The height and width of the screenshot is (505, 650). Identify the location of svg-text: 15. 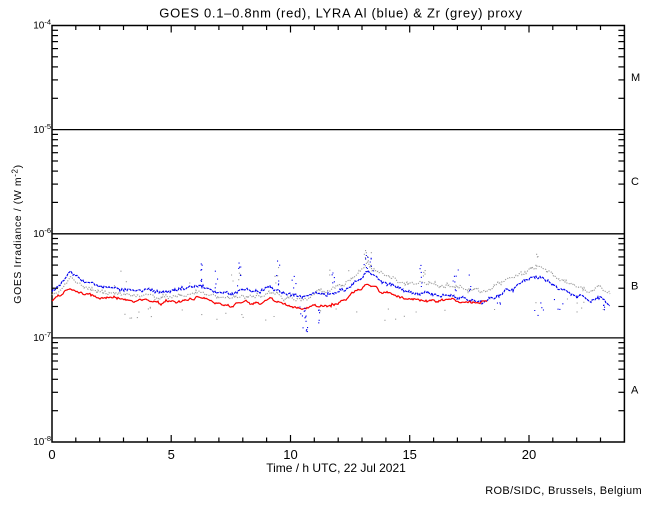
(409, 454).